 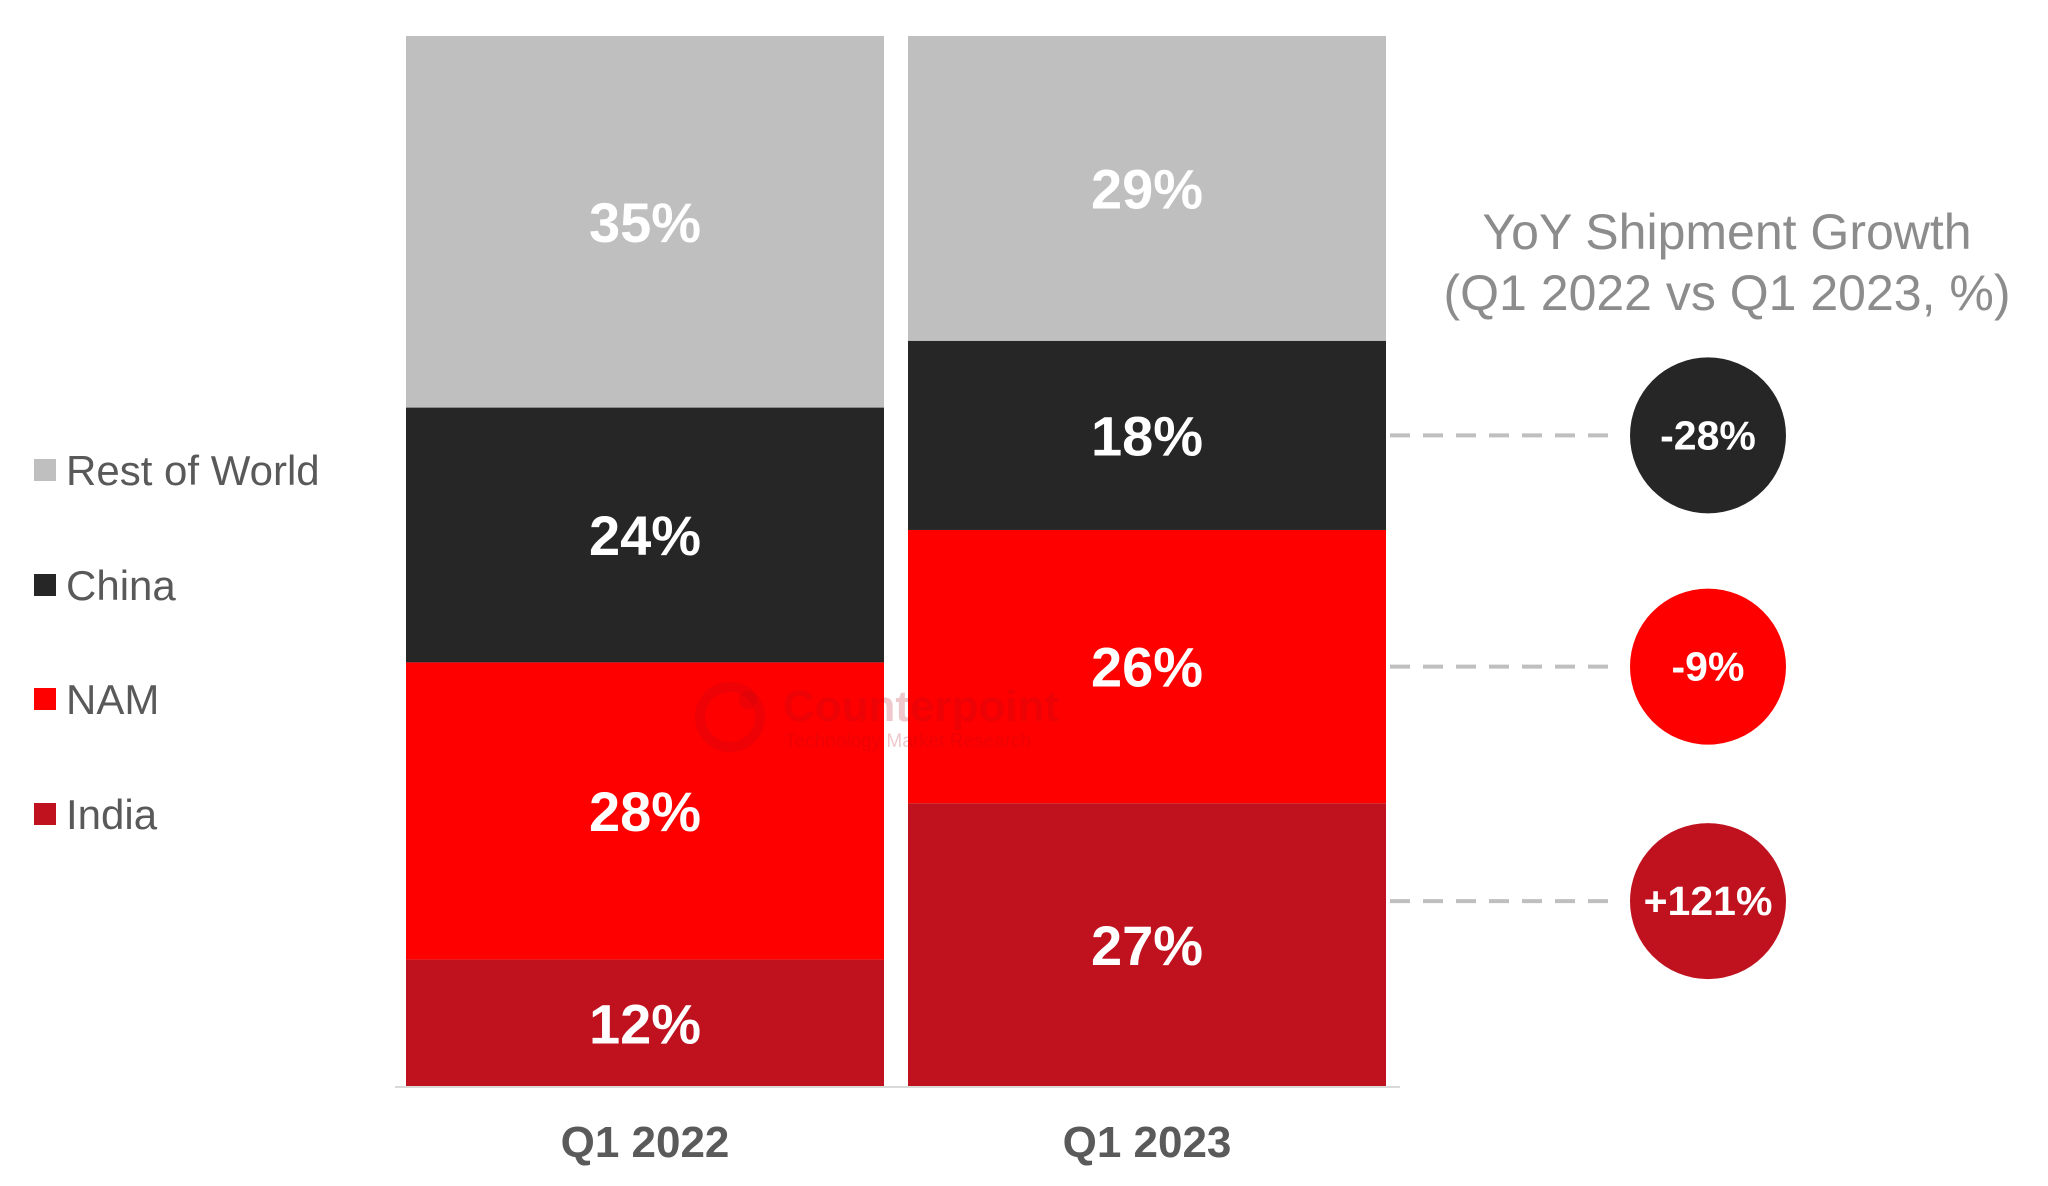 I want to click on counterpoint-watermark: Counterpoint Technology Market Research, so click(x=877, y=717).